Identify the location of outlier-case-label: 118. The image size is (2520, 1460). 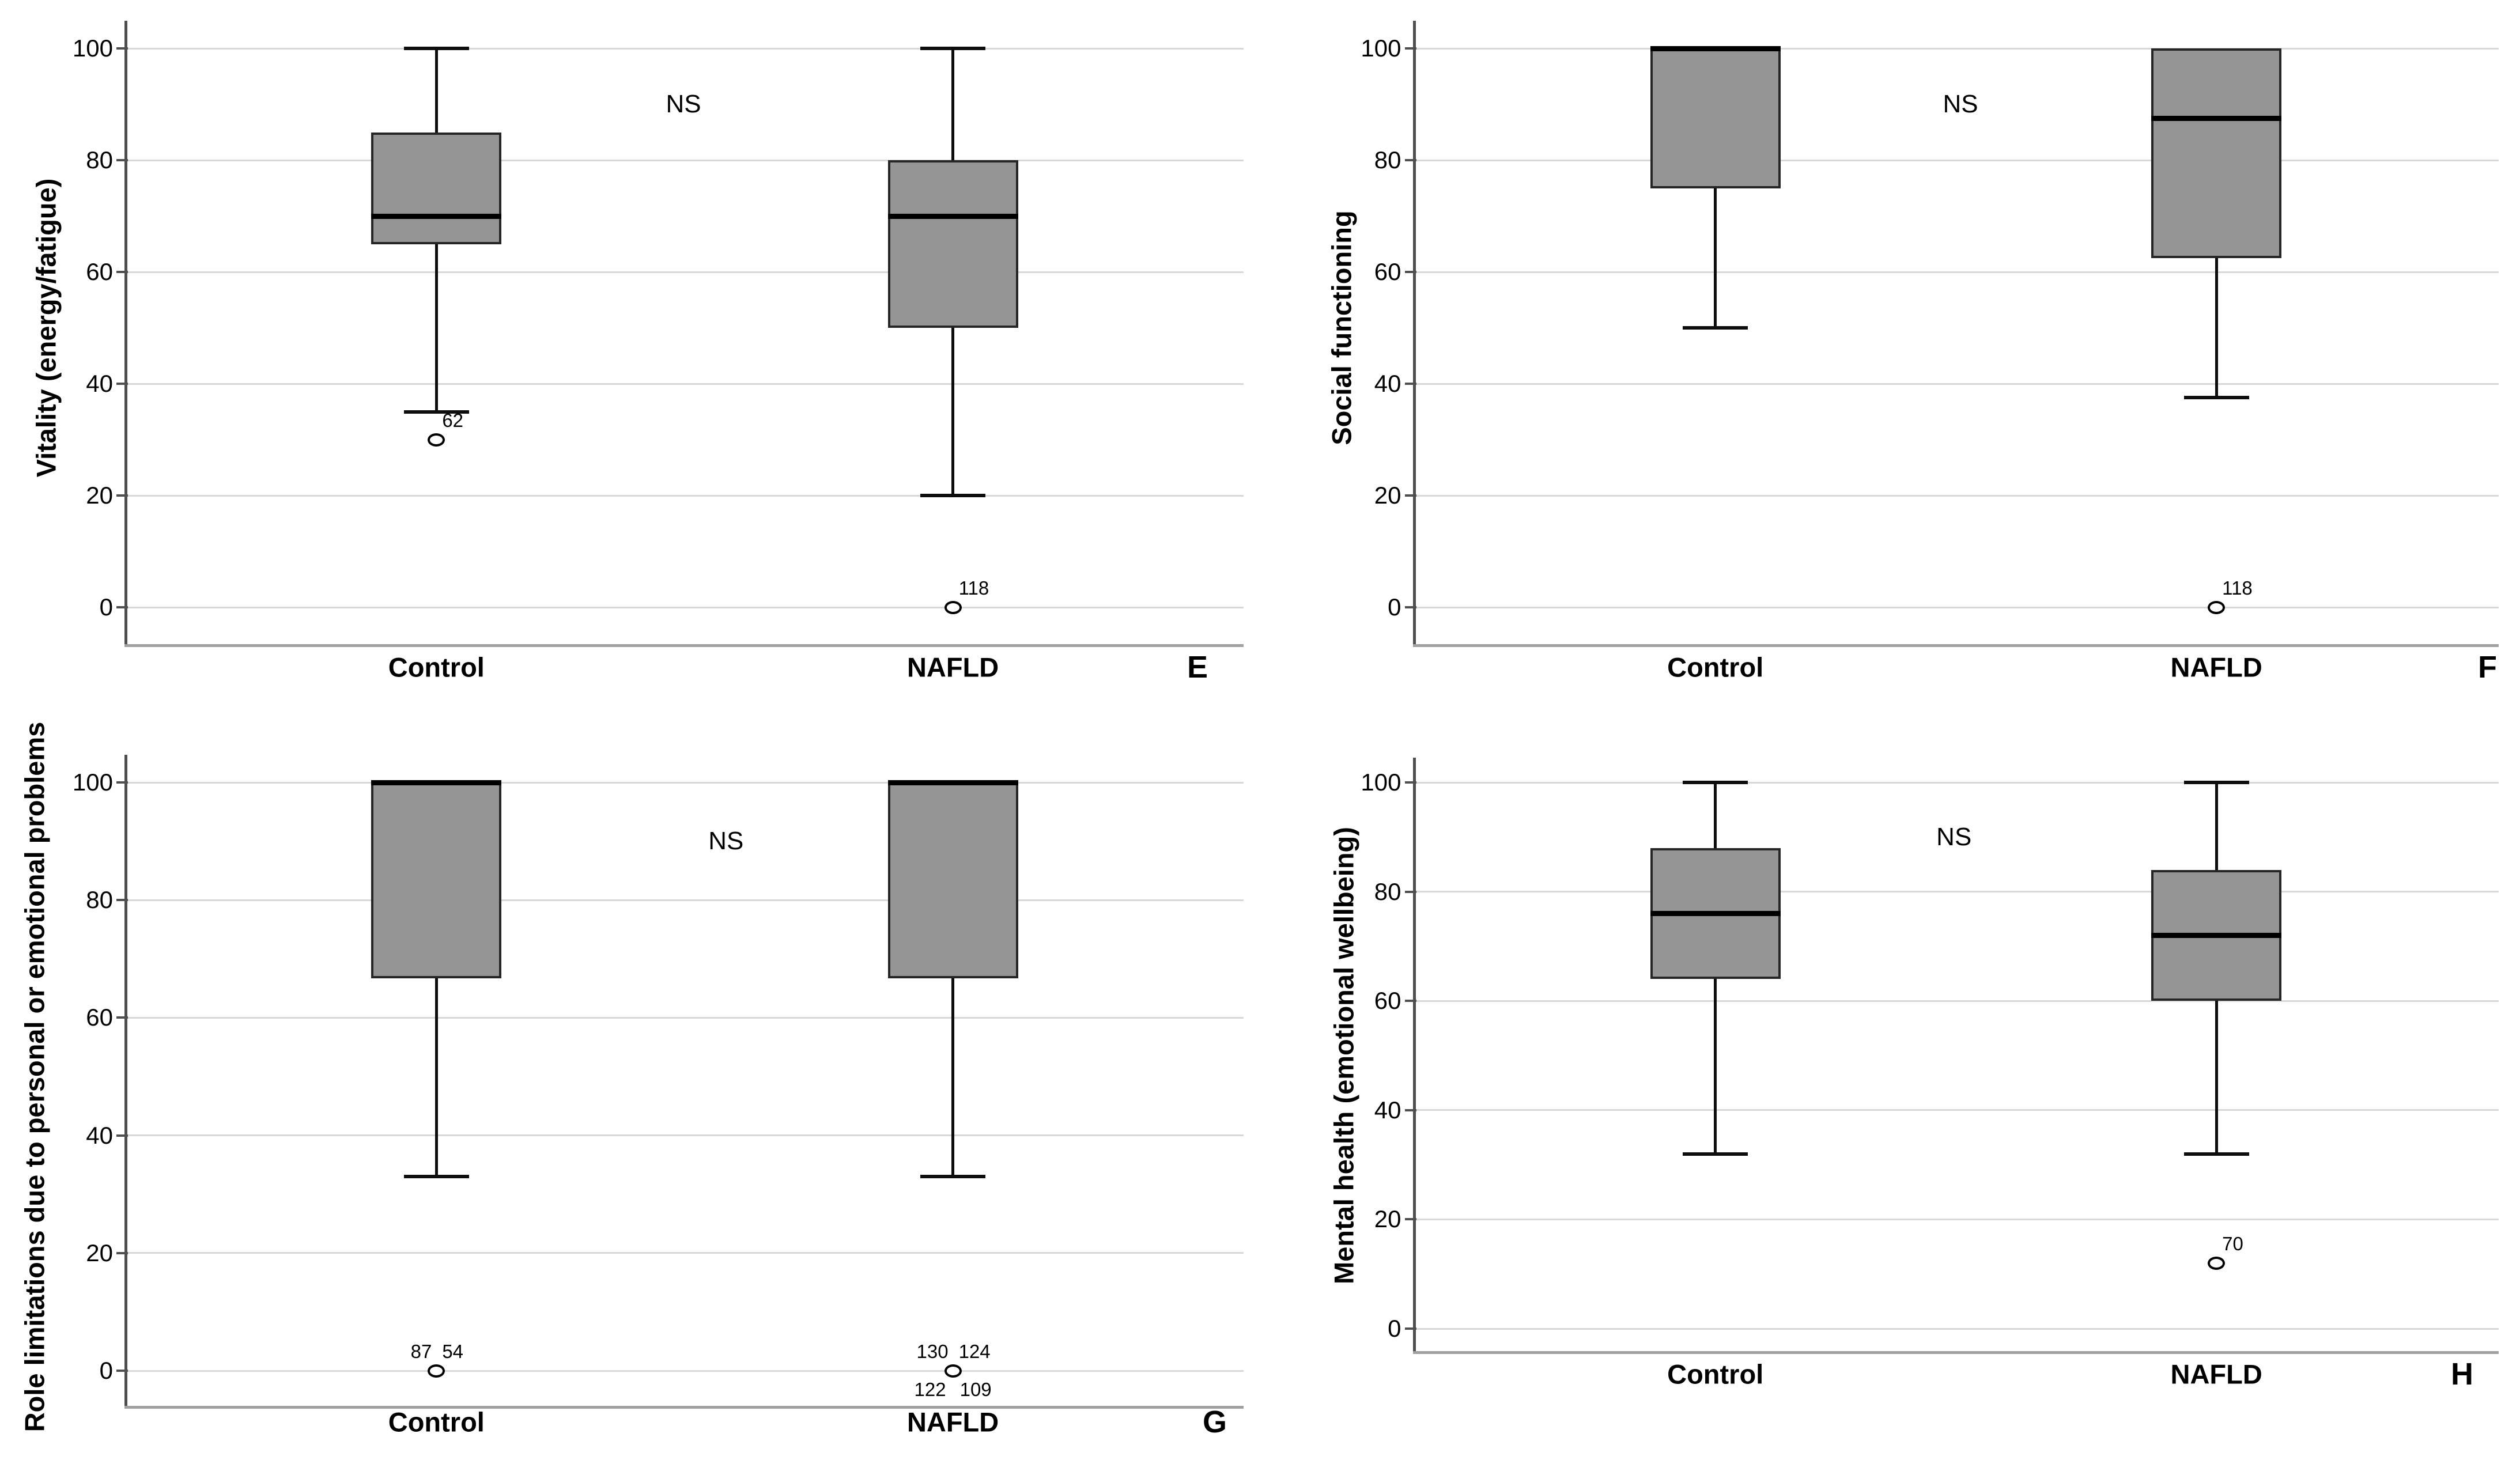
(973, 588).